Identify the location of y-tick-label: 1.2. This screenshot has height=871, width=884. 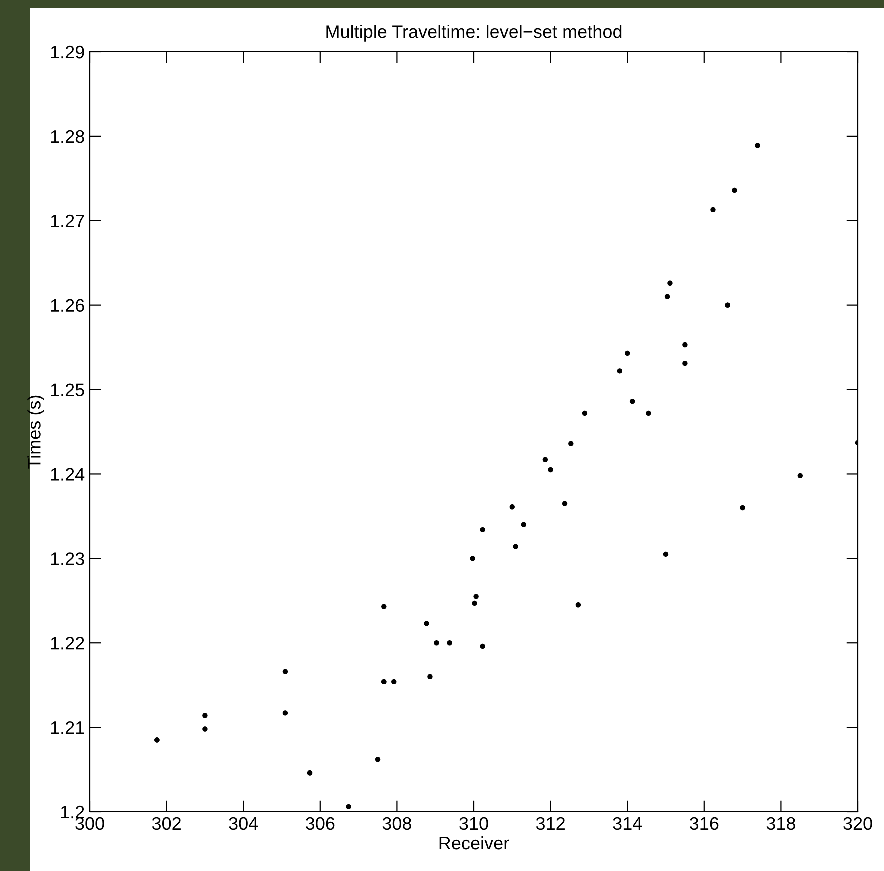
(72, 812).